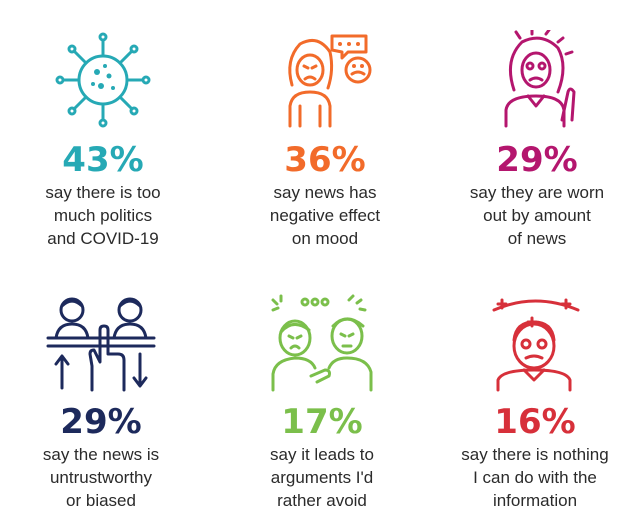 The width and height of the screenshot is (640, 529). What do you see at coordinates (330, 81) in the screenshot?
I see `upset-person-speech-bubble-icon` at bounding box center [330, 81].